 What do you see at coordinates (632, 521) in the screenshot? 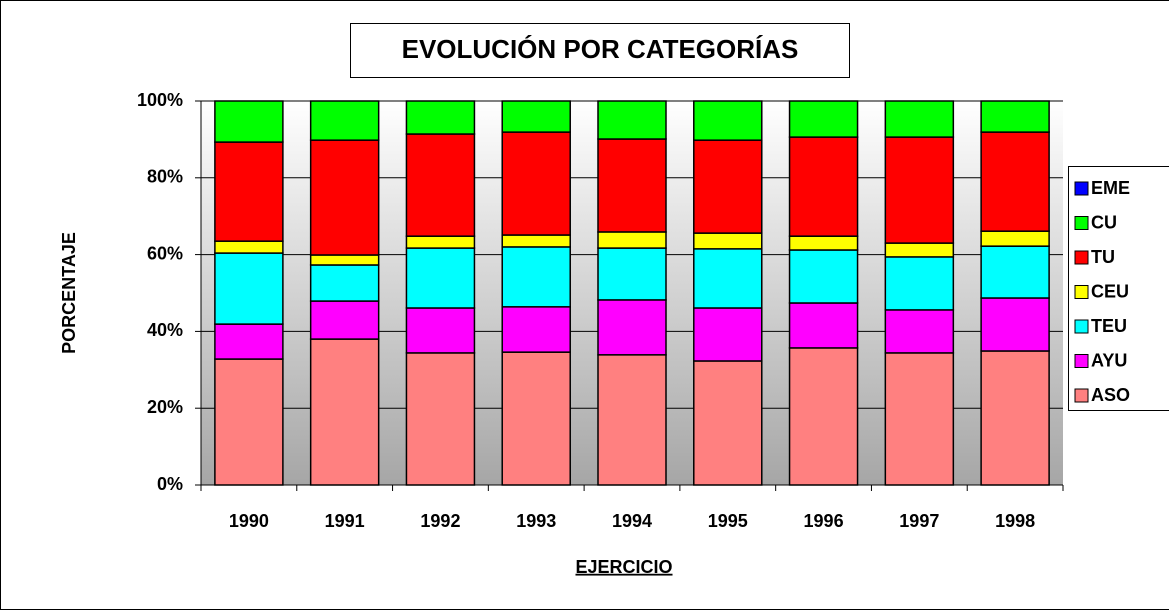
I see `x-tick-label: 1994` at bounding box center [632, 521].